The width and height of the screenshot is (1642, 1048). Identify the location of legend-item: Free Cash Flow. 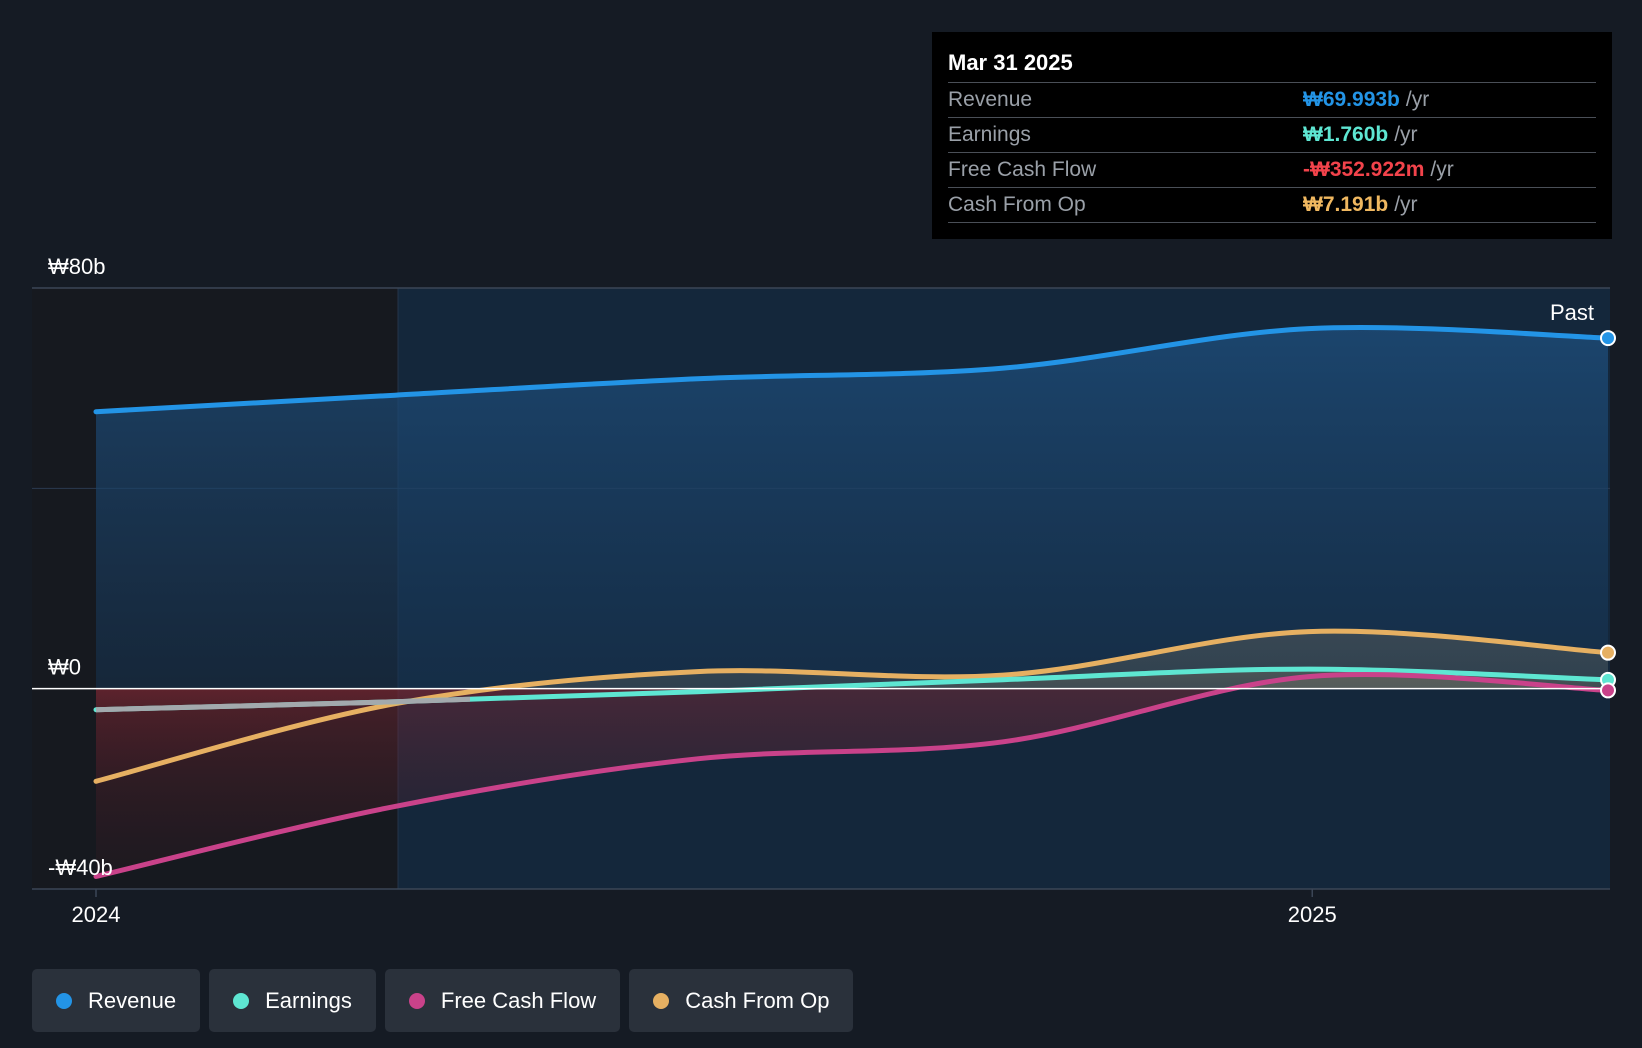
(502, 1000).